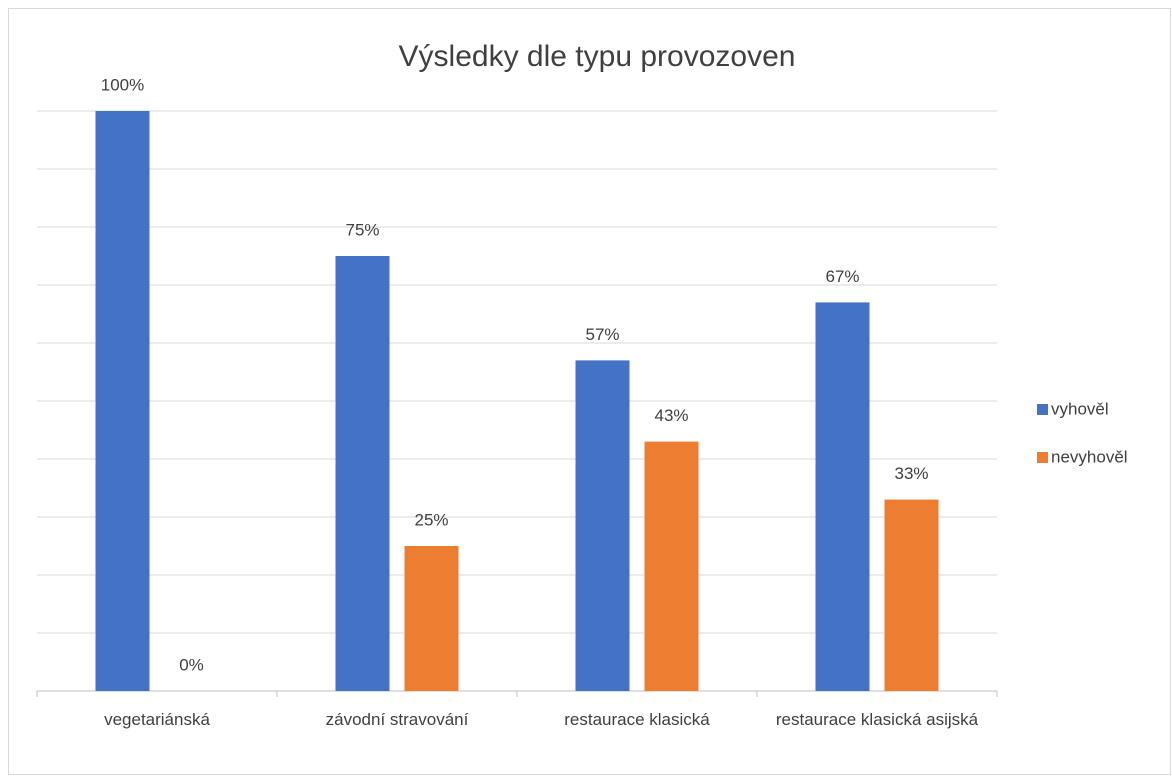  I want to click on data-label: 75%, so click(362, 229).